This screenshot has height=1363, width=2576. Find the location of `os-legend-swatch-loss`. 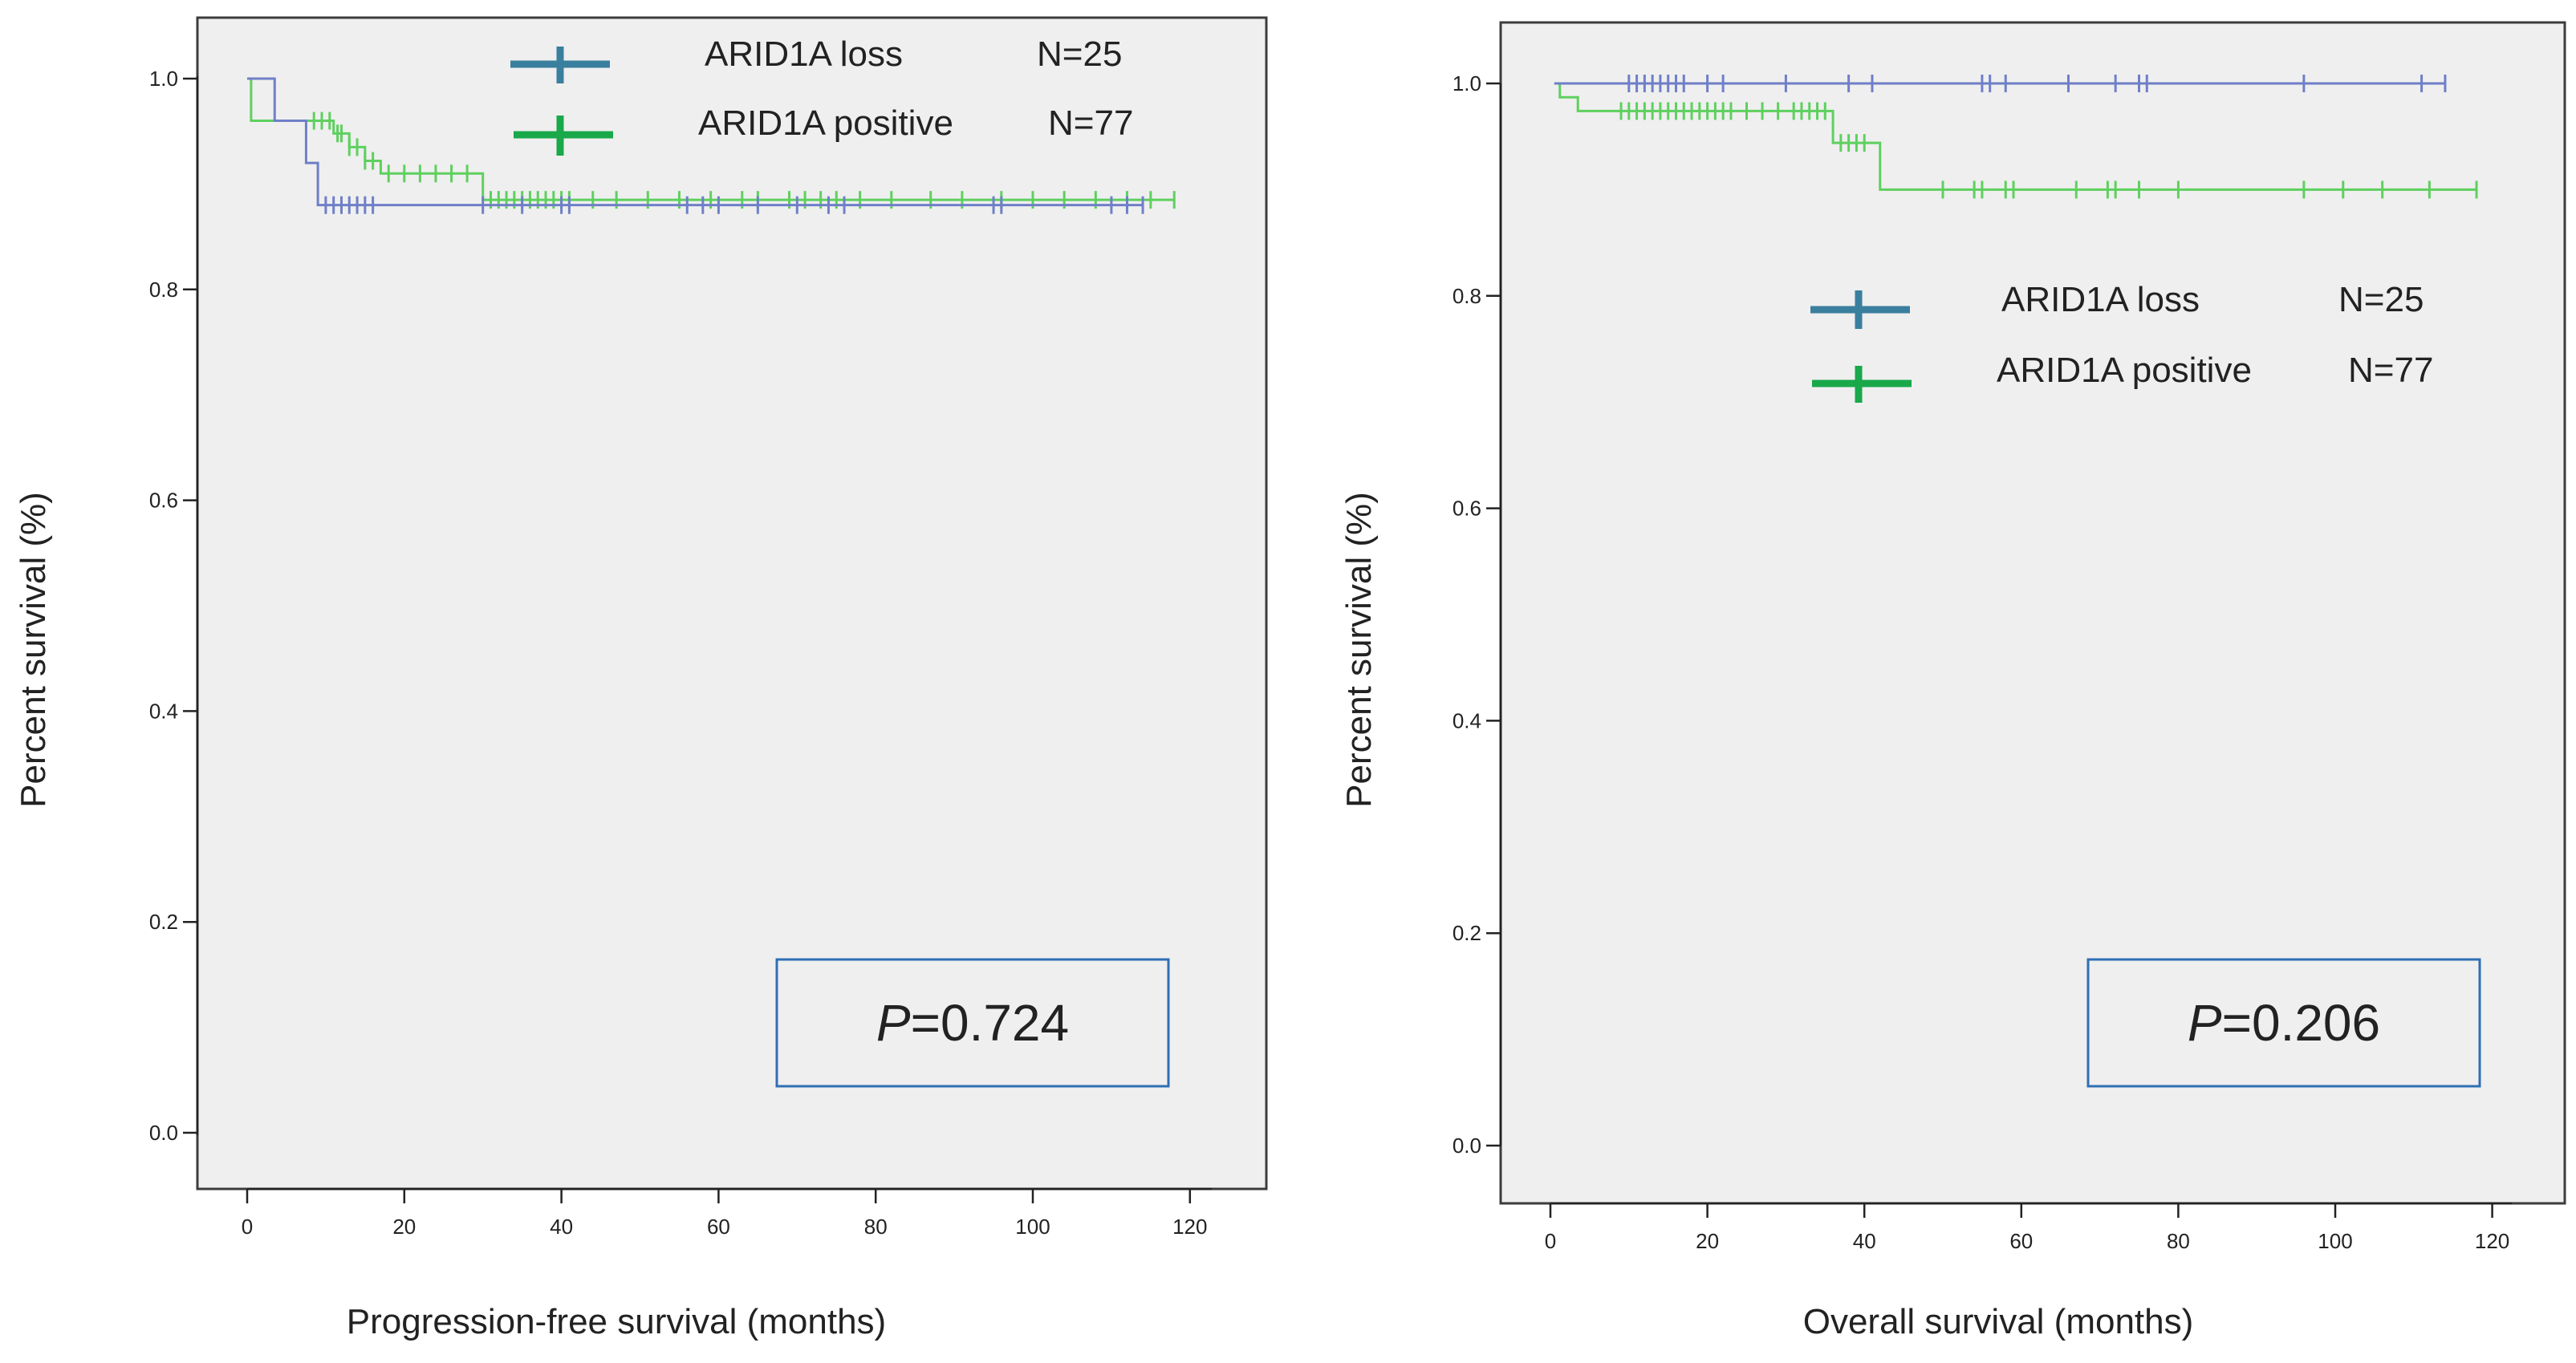

os-legend-swatch-loss is located at coordinates (1860, 309).